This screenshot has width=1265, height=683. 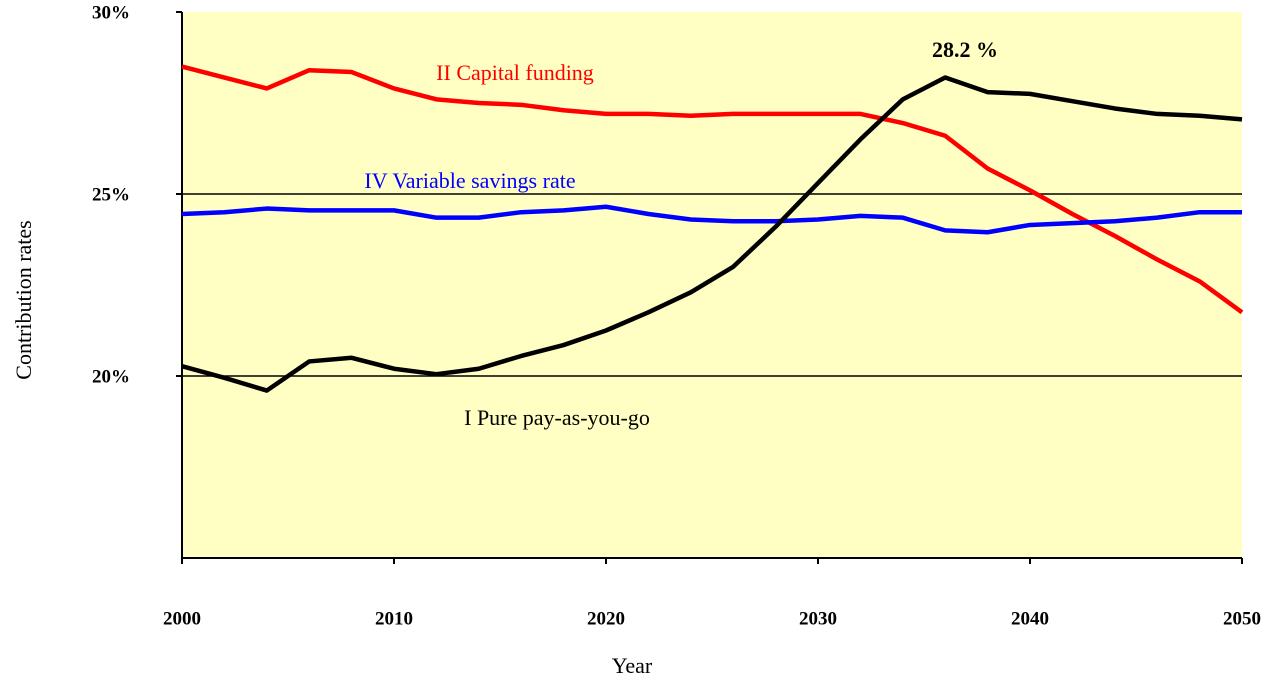 What do you see at coordinates (1030, 618) in the screenshot?
I see `x-tick-label: 2040` at bounding box center [1030, 618].